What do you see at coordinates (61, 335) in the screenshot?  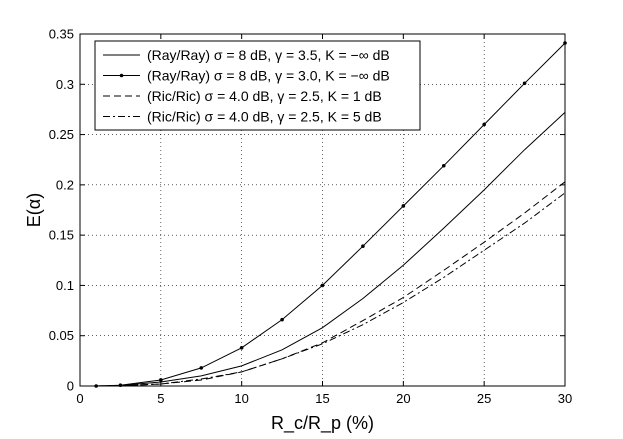 I see `y-tick-label: 0.05` at bounding box center [61, 335].